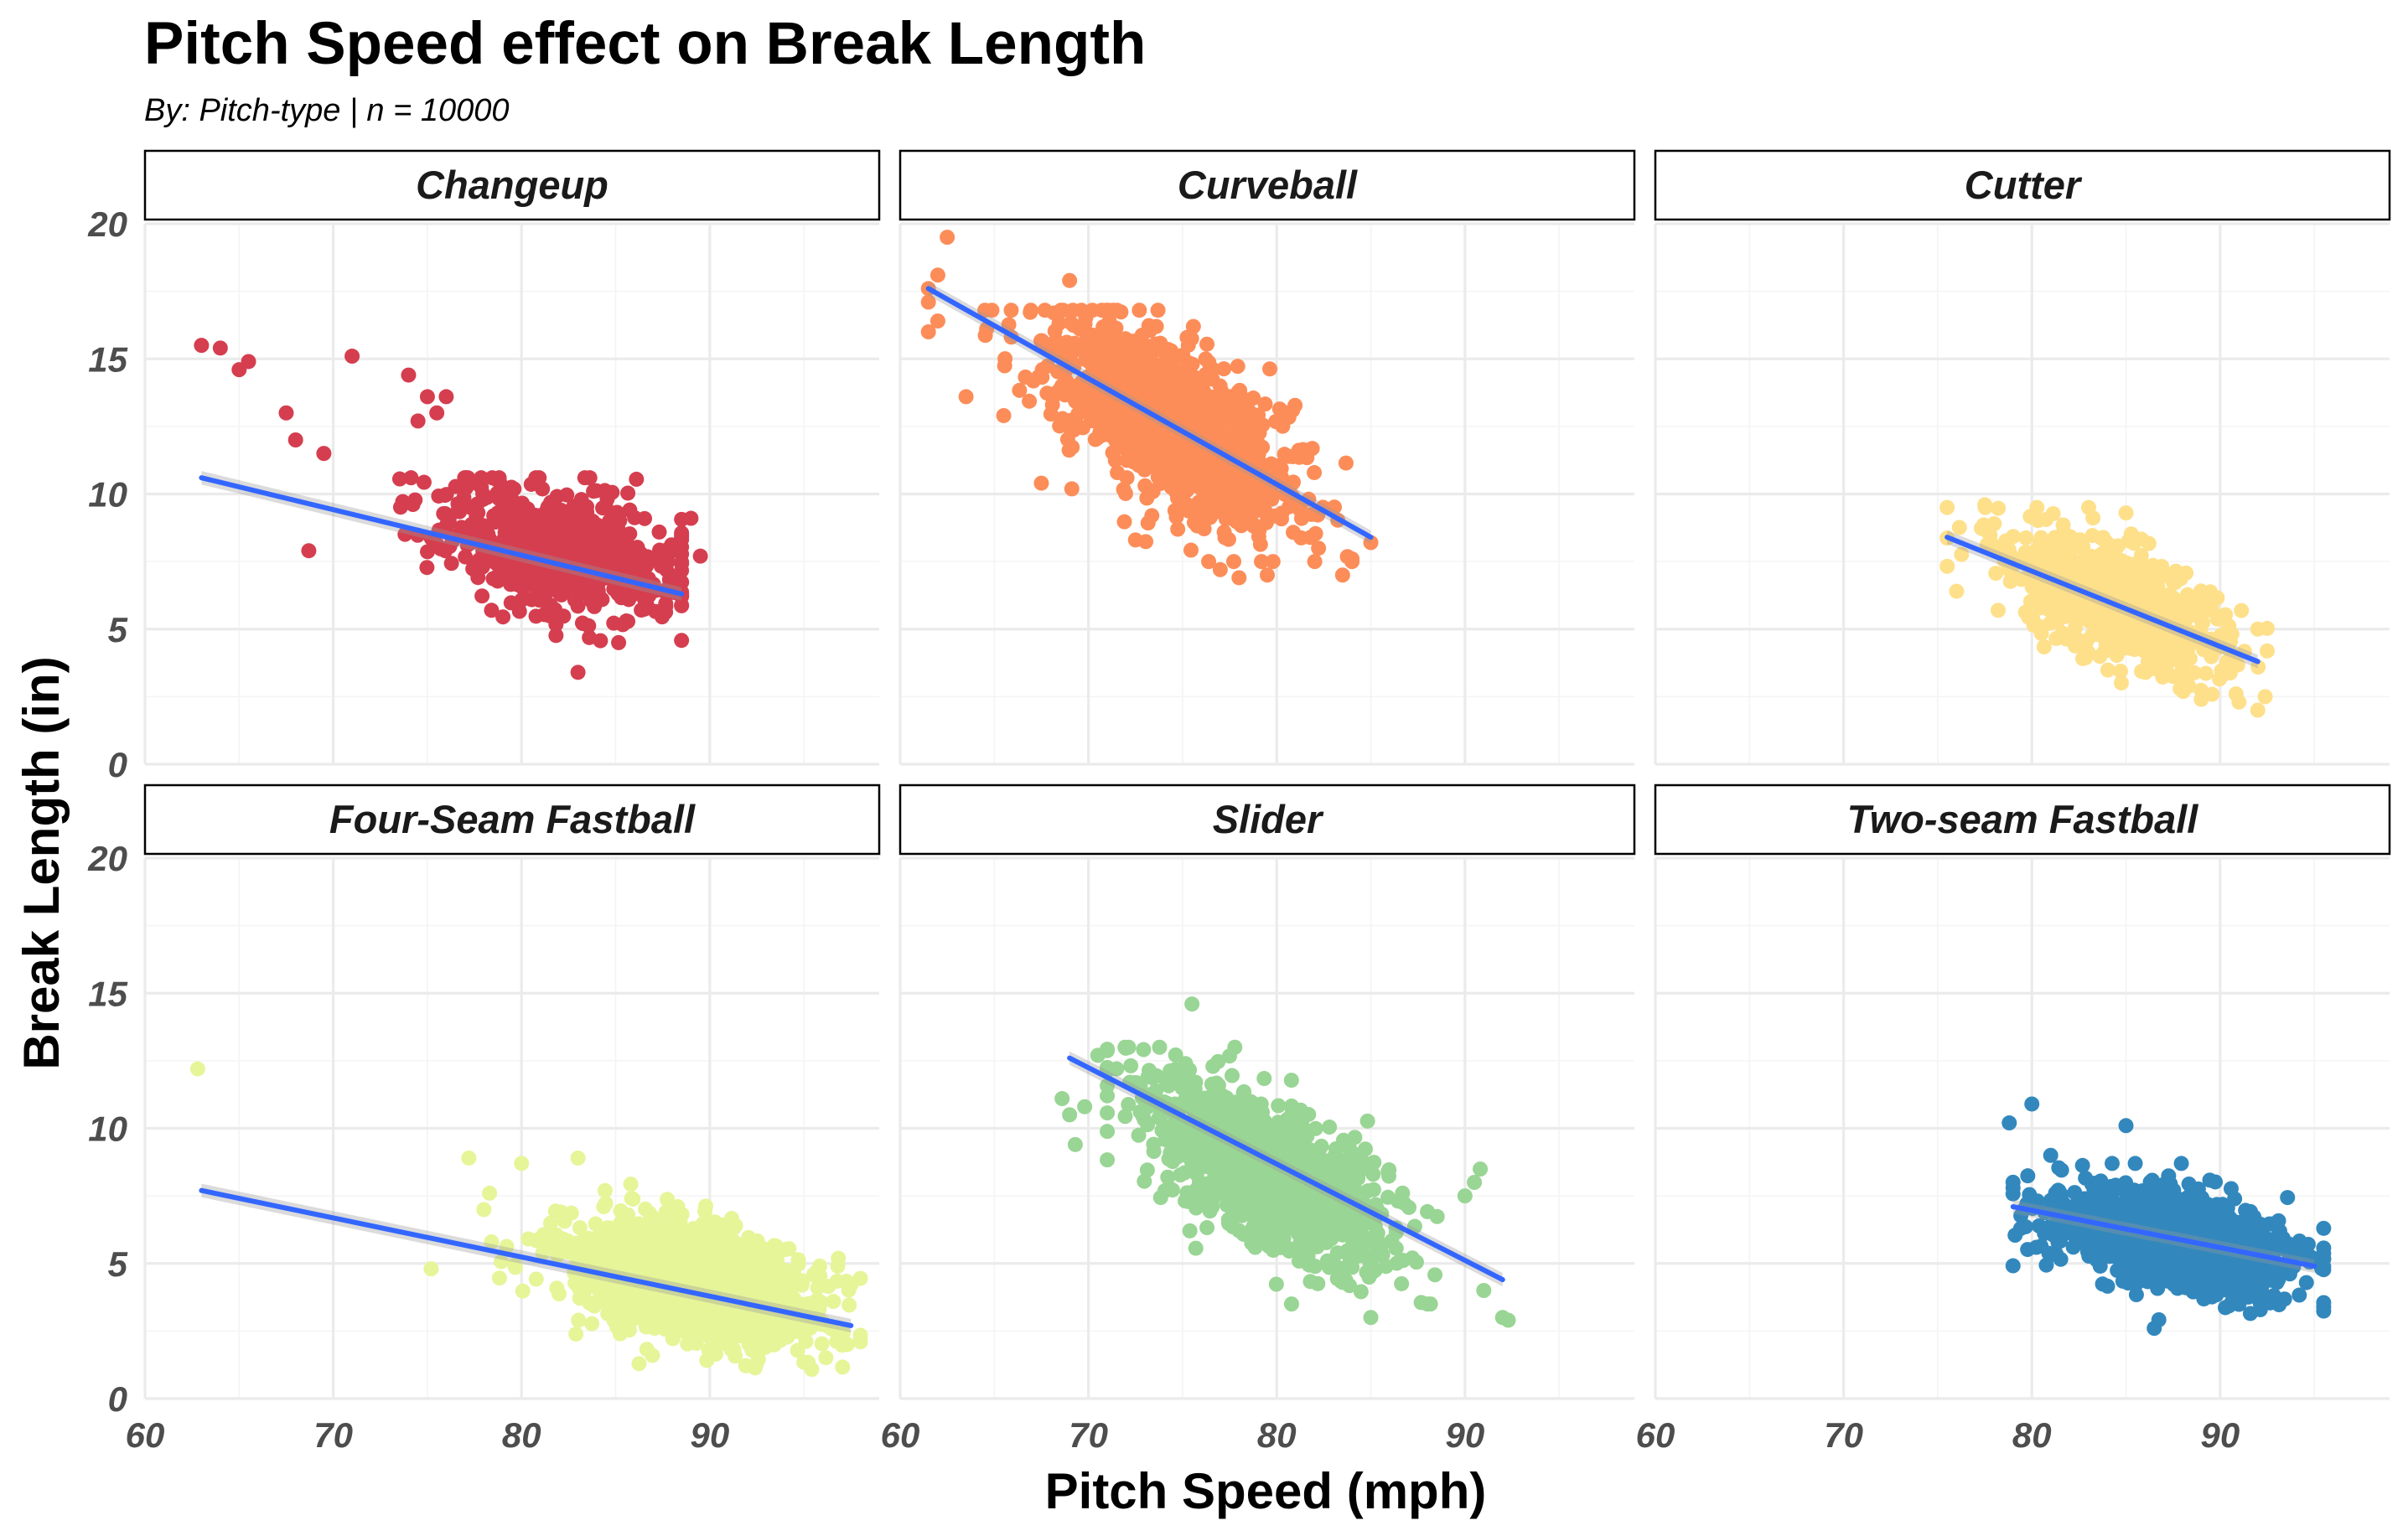 Image resolution: width=2408 pixels, height=1536 pixels. I want to click on facet-strip-label: Changeup, so click(512, 185).